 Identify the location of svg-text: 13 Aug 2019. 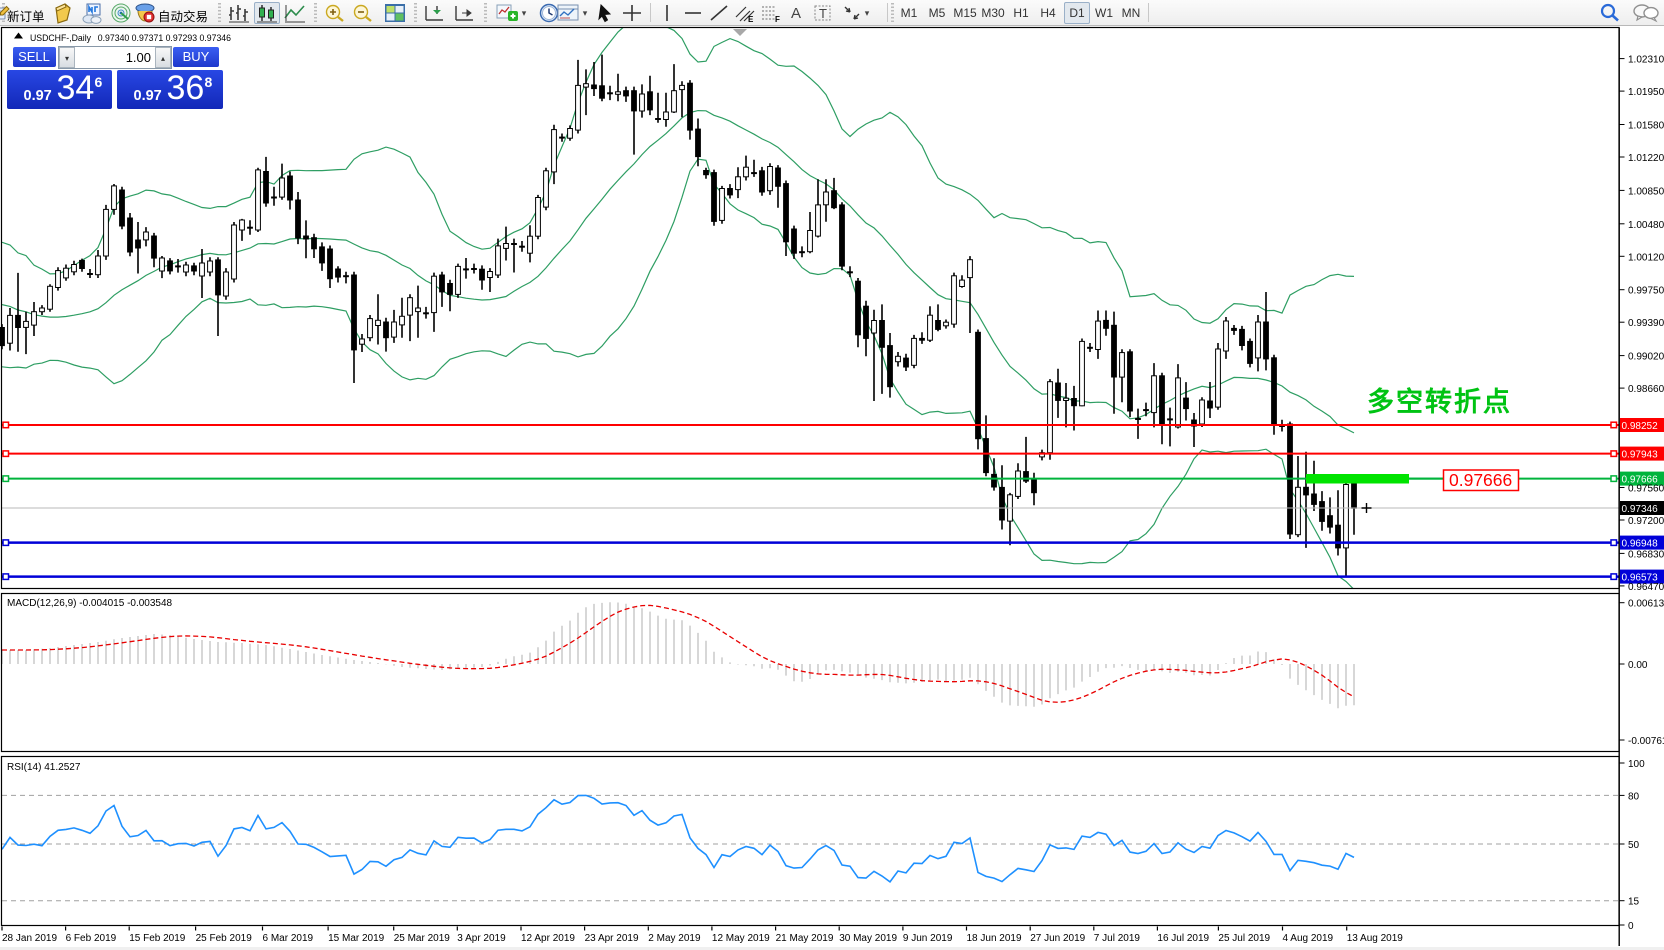
(1375, 938).